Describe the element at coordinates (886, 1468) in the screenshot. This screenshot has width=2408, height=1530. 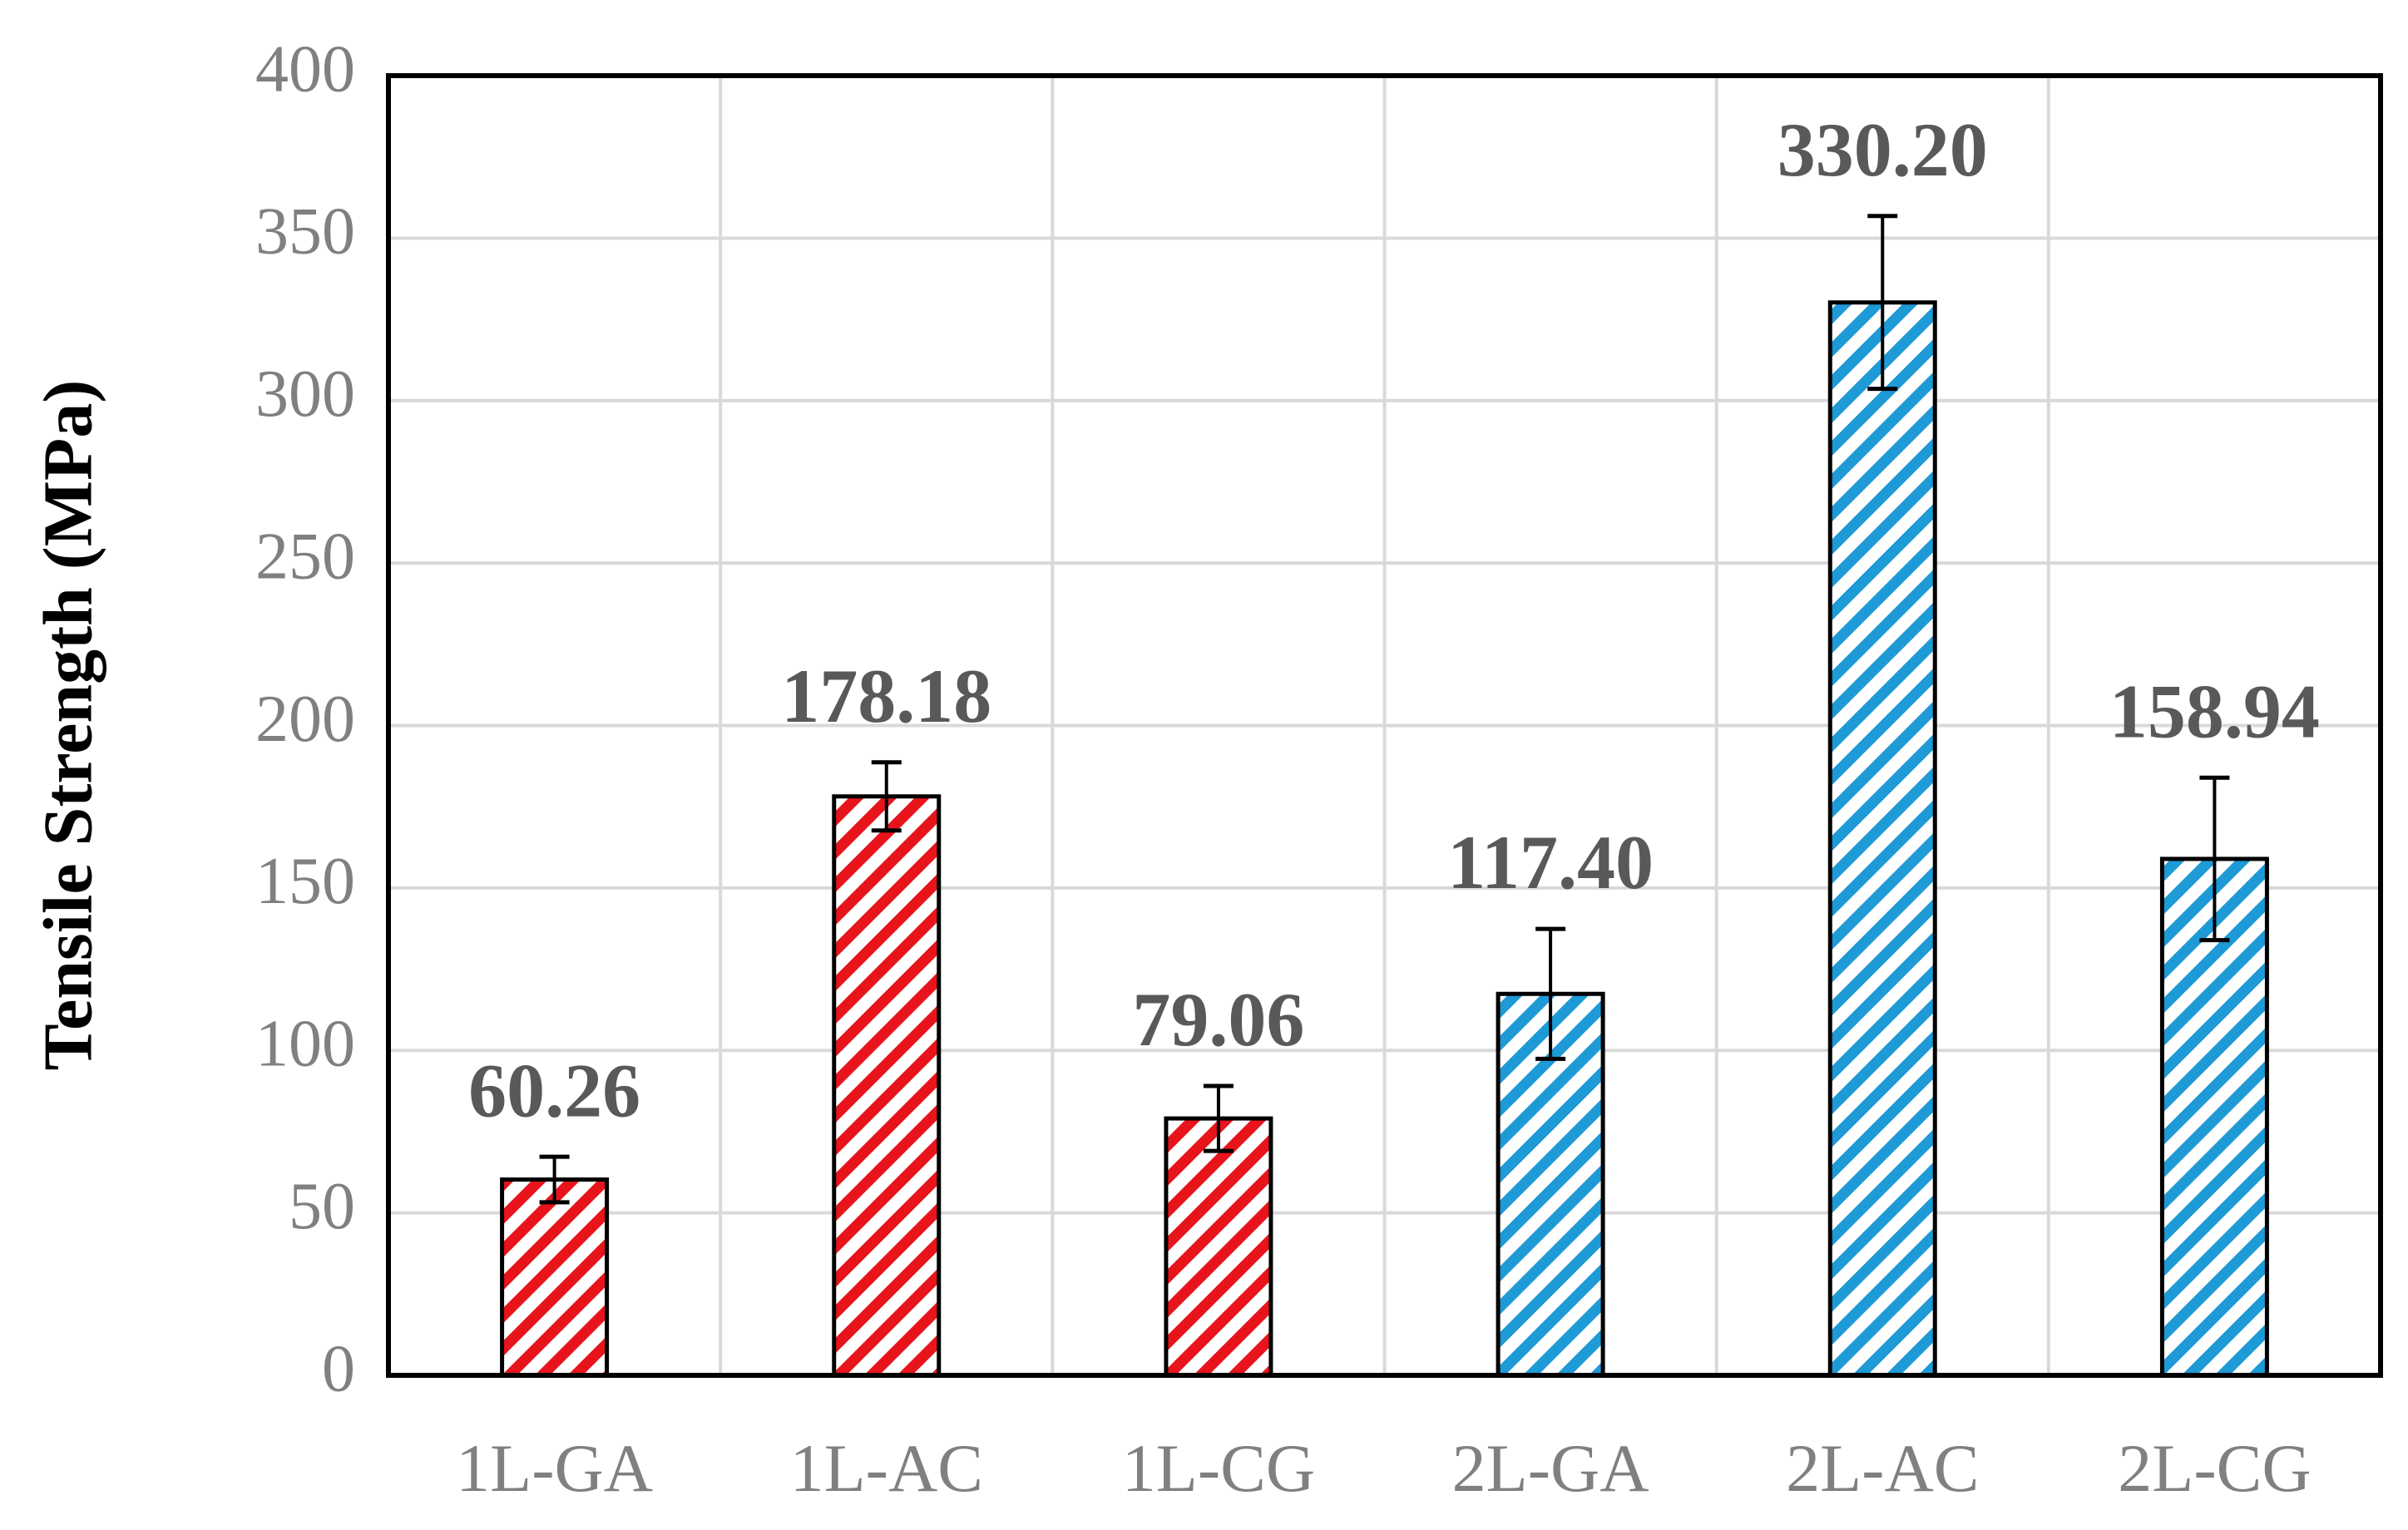
I see `x-tick-label: 1L-AC` at that location.